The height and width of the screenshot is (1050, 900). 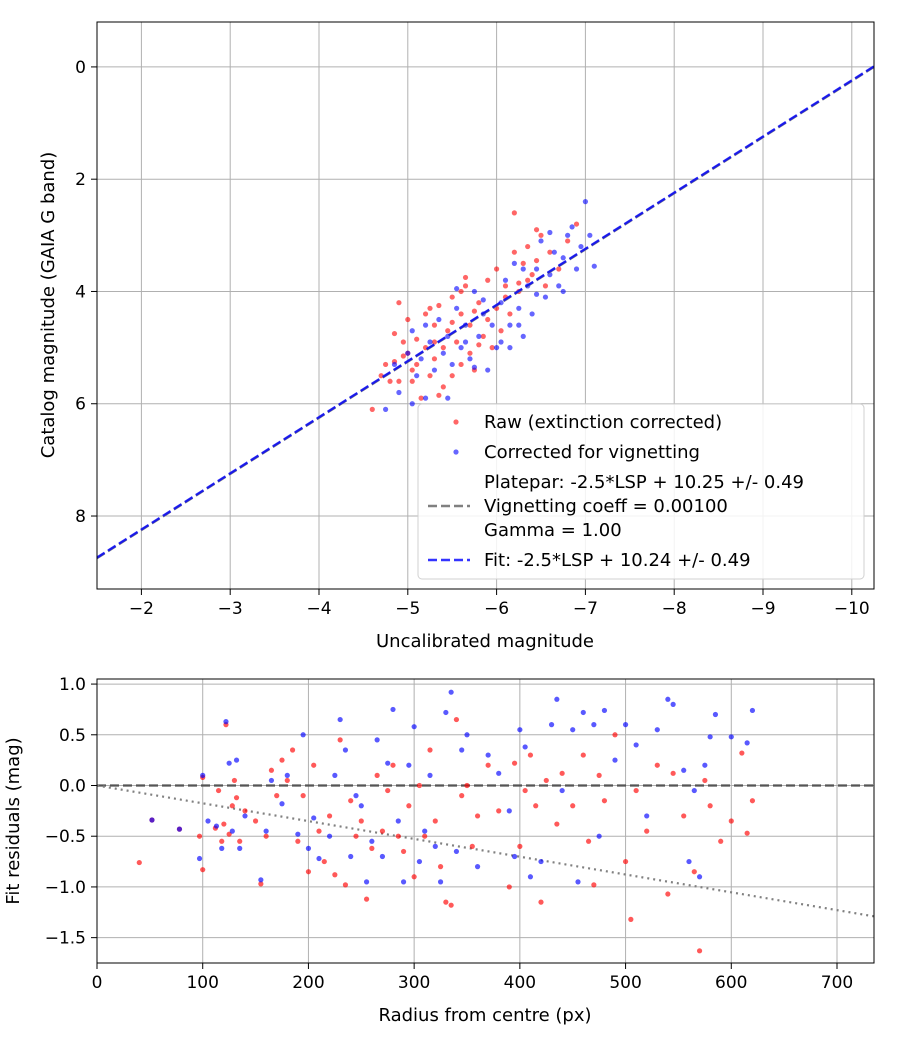 I want to click on legend-label: Raw (extinction corrected), so click(x=603, y=422).